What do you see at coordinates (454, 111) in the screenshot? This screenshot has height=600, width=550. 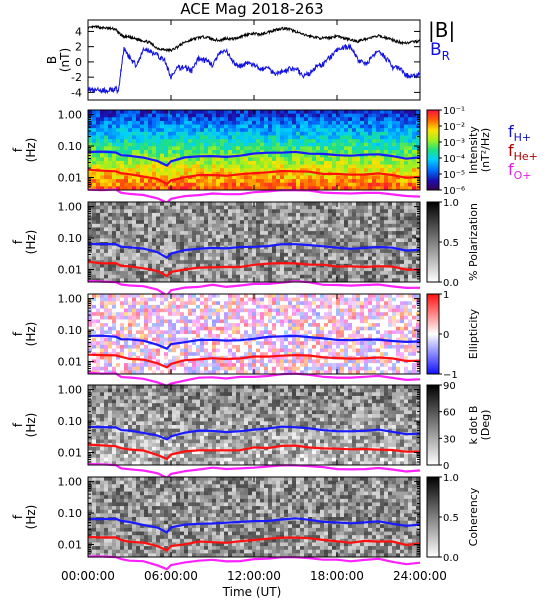 I see `colorbar-tick-label: 10⁻¹` at bounding box center [454, 111].